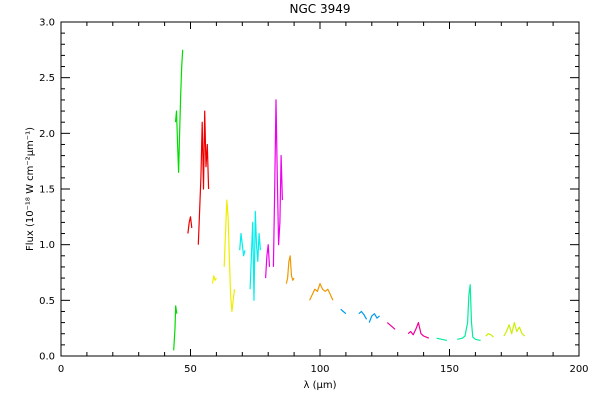 The image size is (600, 400). Describe the element at coordinates (319, 9) in the screenshot. I see `chart-title: NGC 3949` at that location.